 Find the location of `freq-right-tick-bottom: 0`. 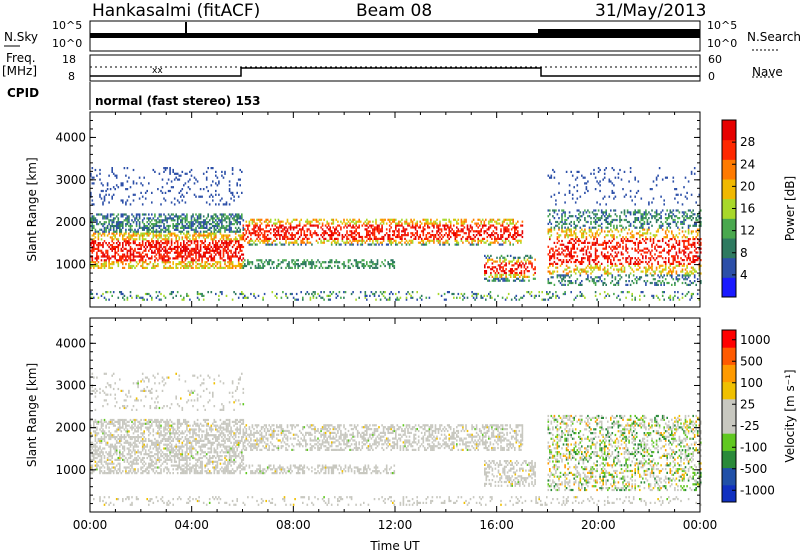

freq-right-tick-bottom: 0 is located at coordinates (711, 76).